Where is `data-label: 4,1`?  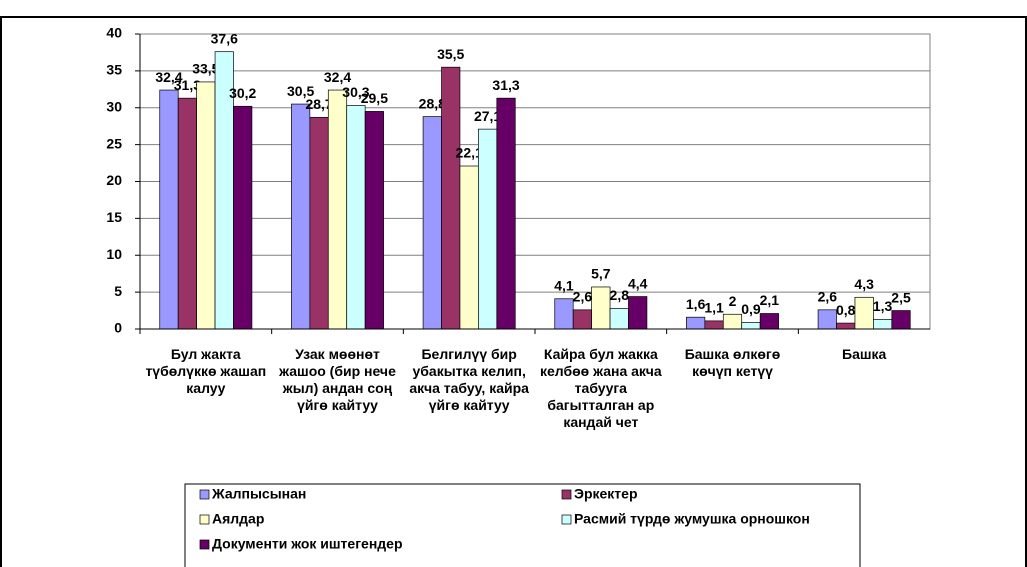 data-label: 4,1 is located at coordinates (564, 285).